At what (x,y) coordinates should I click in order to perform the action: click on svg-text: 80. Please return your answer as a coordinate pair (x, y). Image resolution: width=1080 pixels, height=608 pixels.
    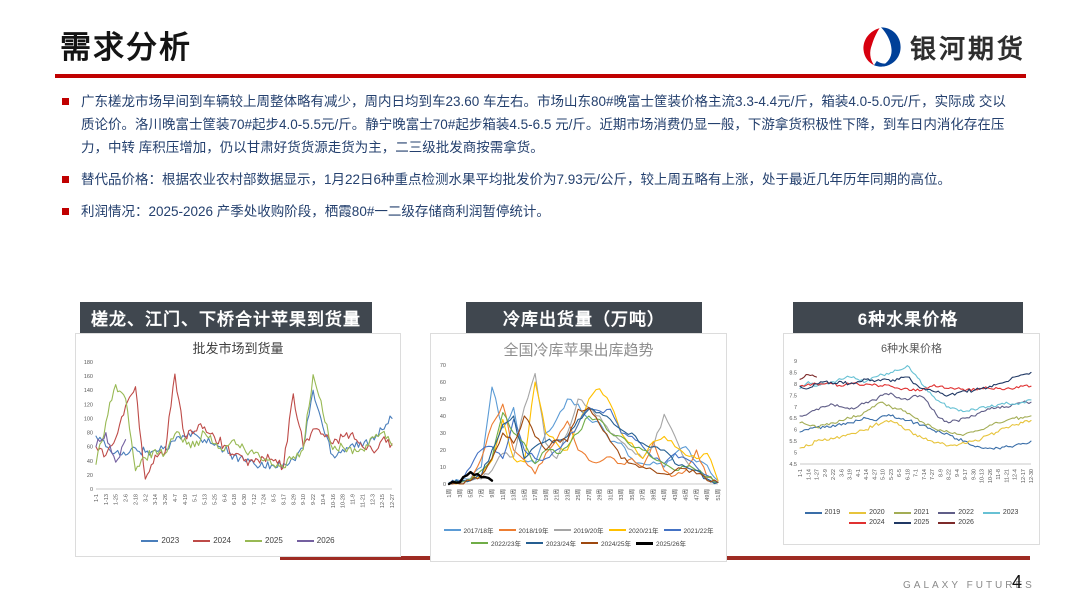
    Looking at the image, I should click on (90, 434).